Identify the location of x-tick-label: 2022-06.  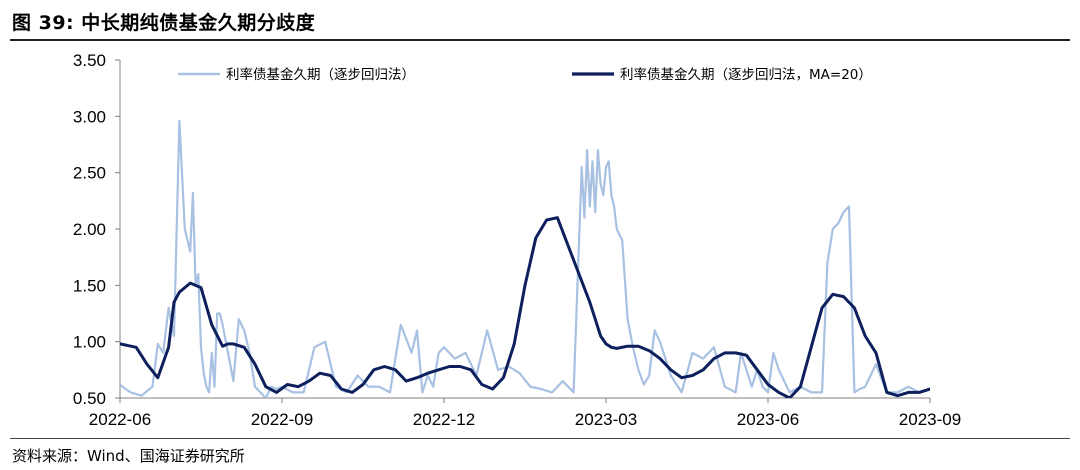
(120, 419).